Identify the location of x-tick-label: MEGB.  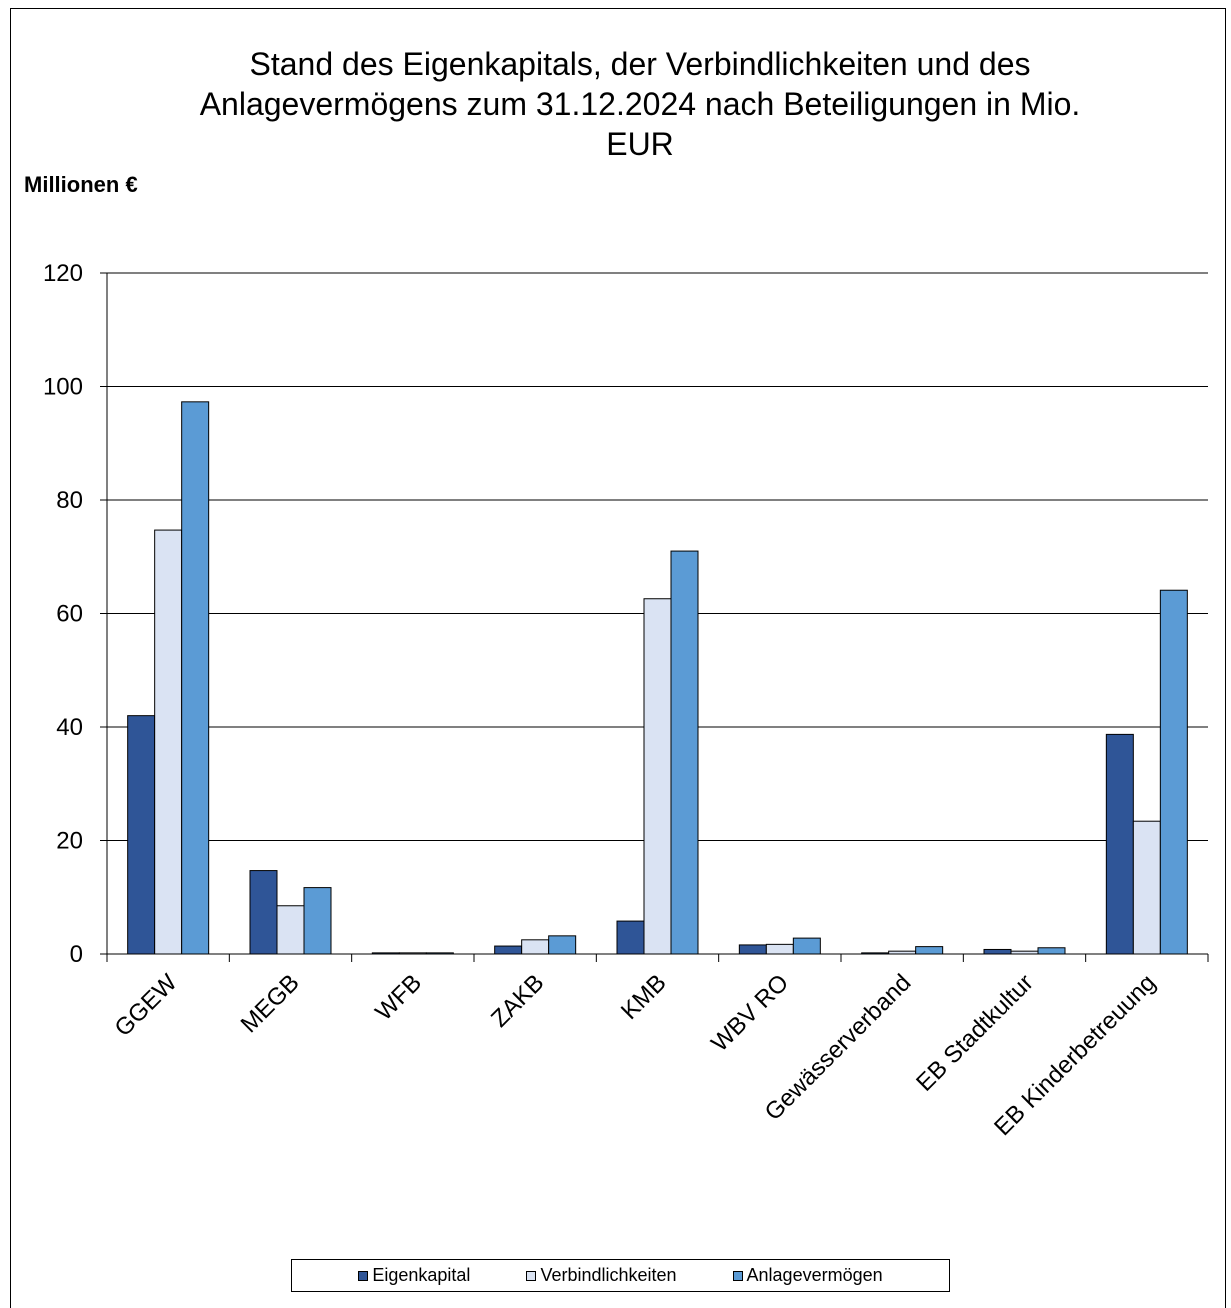
(270, 1003).